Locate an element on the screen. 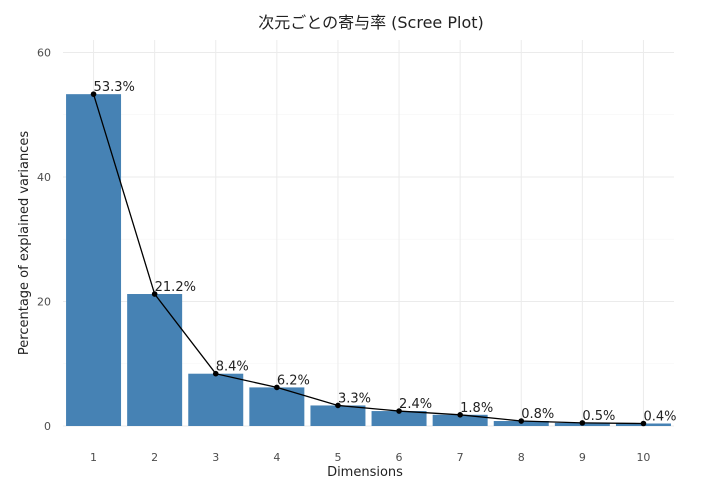 The image size is (724, 495). x-tick-label: 6 is located at coordinates (399, 457).